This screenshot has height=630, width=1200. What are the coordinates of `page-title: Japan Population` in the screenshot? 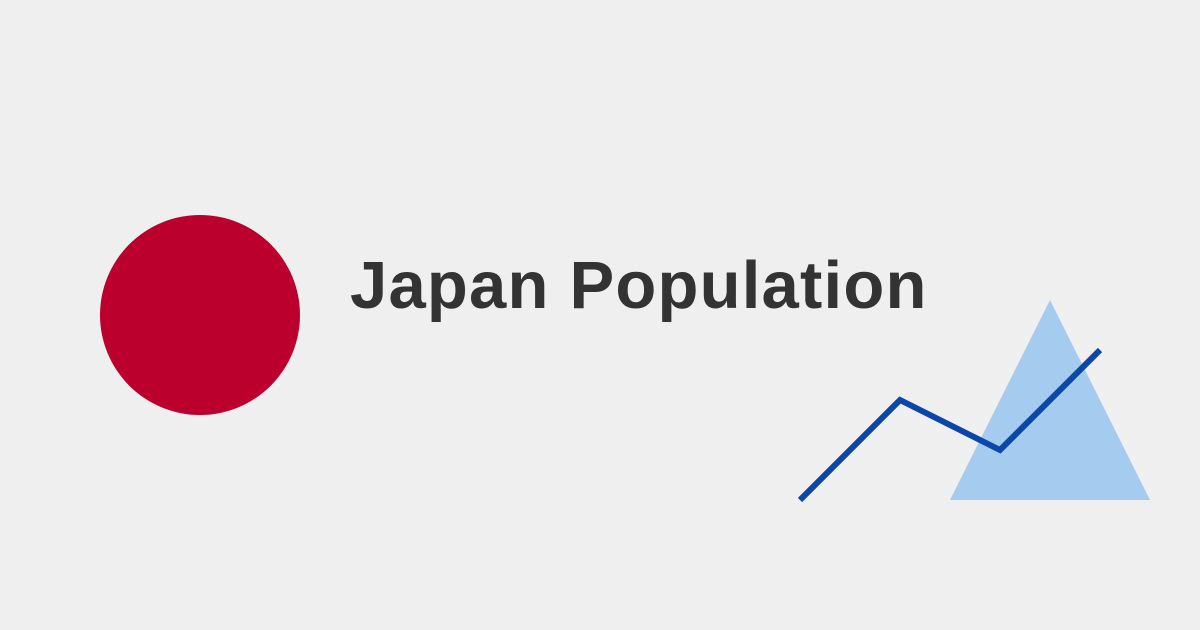 It's located at (639, 285).